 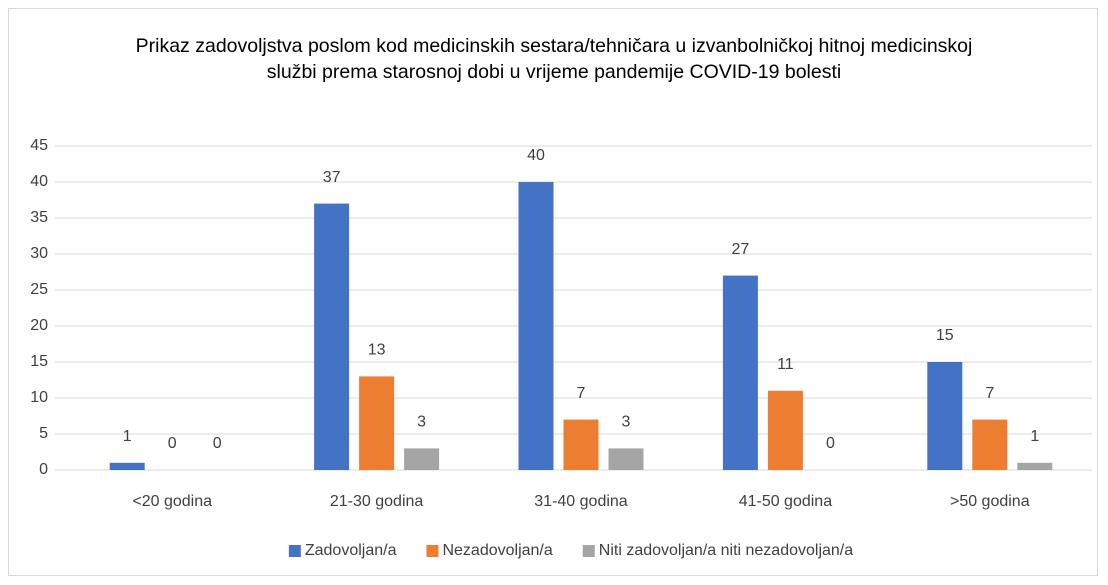 I want to click on data-label: 27, so click(x=741, y=249).